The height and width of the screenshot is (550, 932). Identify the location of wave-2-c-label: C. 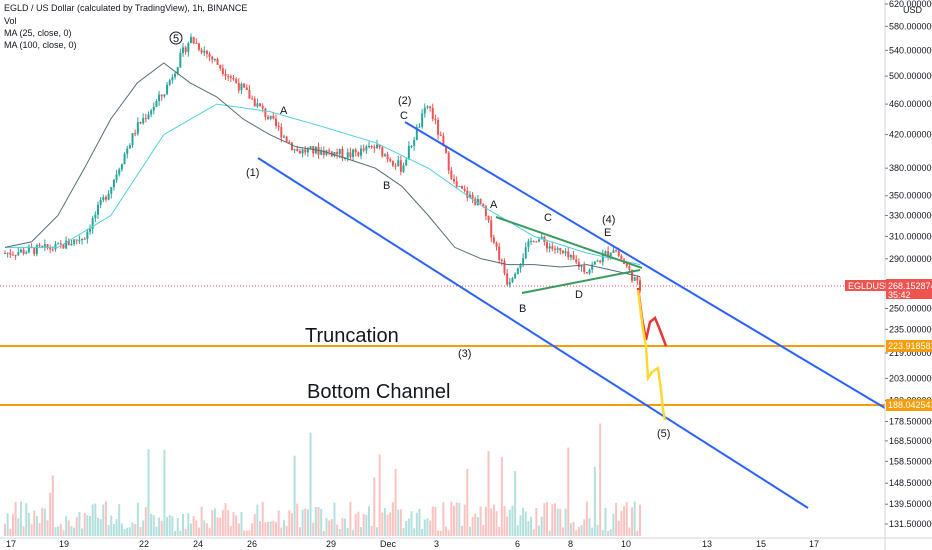
(404, 116).